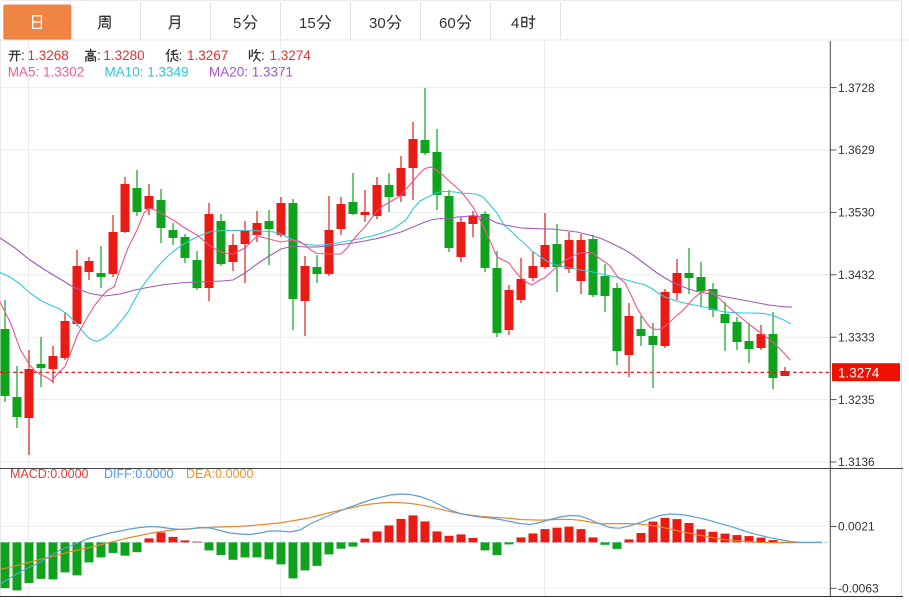  What do you see at coordinates (251, 72) in the screenshot?
I see `svg-text: MA20: 1.3371` at bounding box center [251, 72].